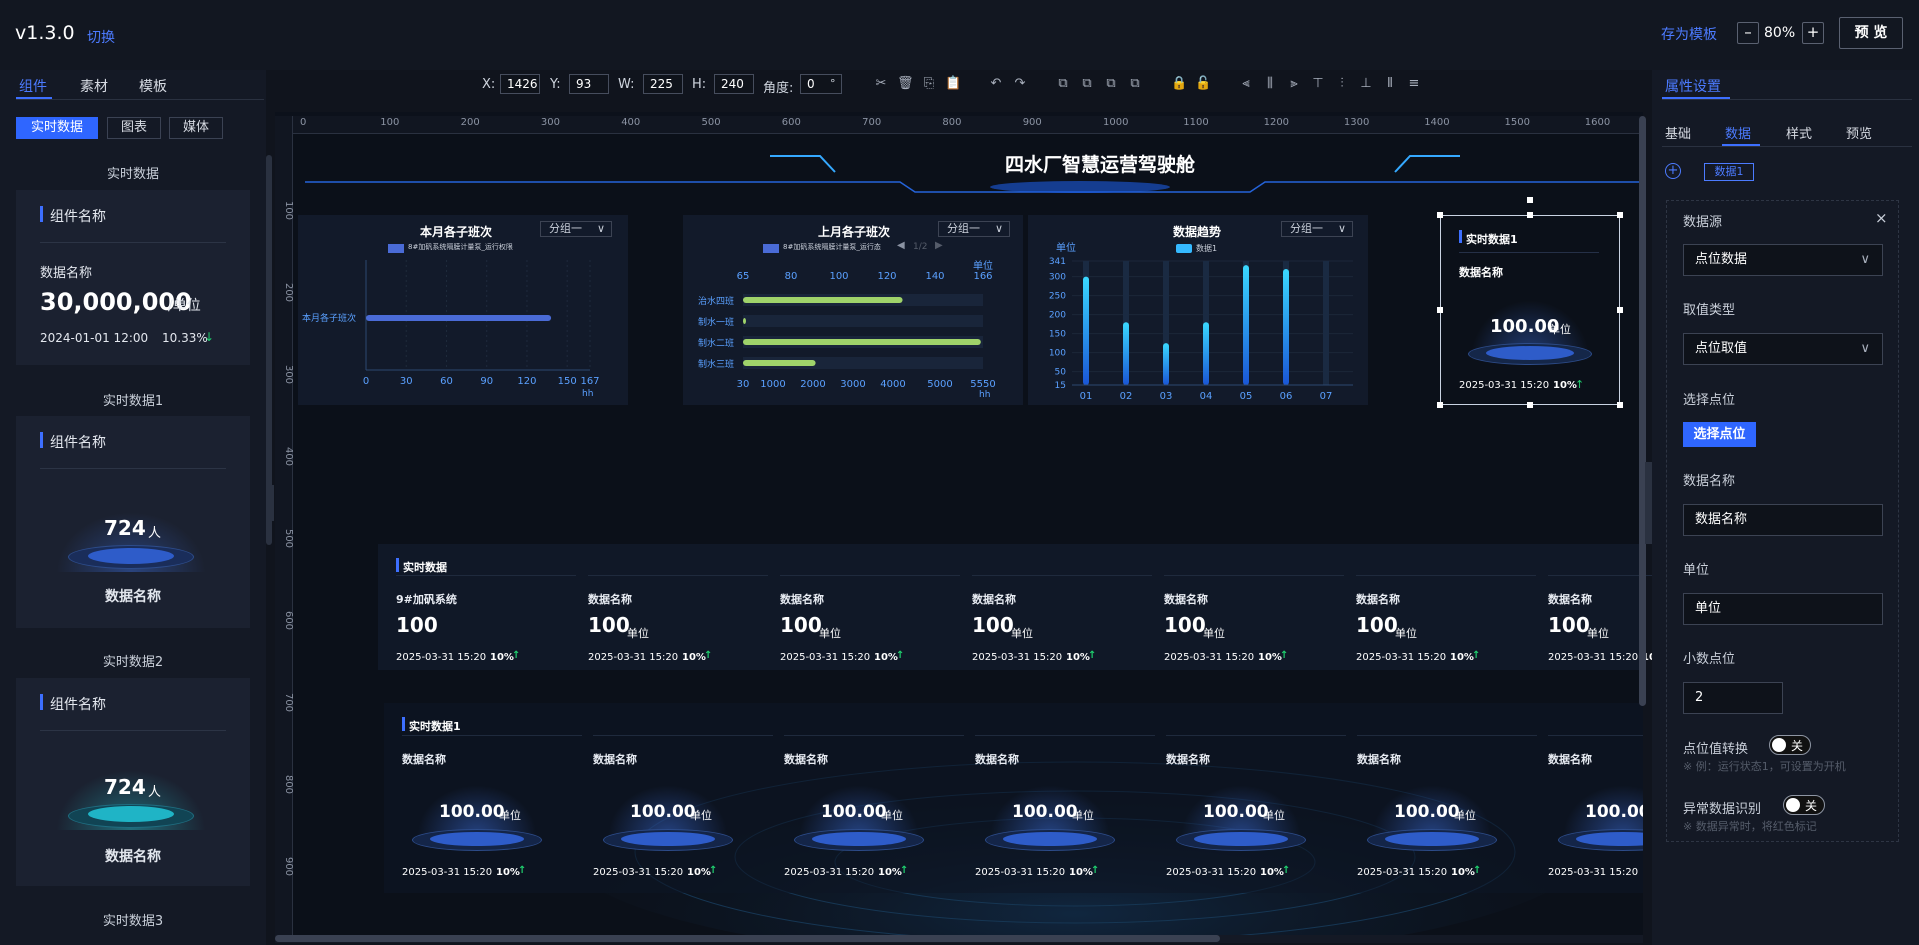  I want to click on redo-icon: ↷, so click(1020, 84).